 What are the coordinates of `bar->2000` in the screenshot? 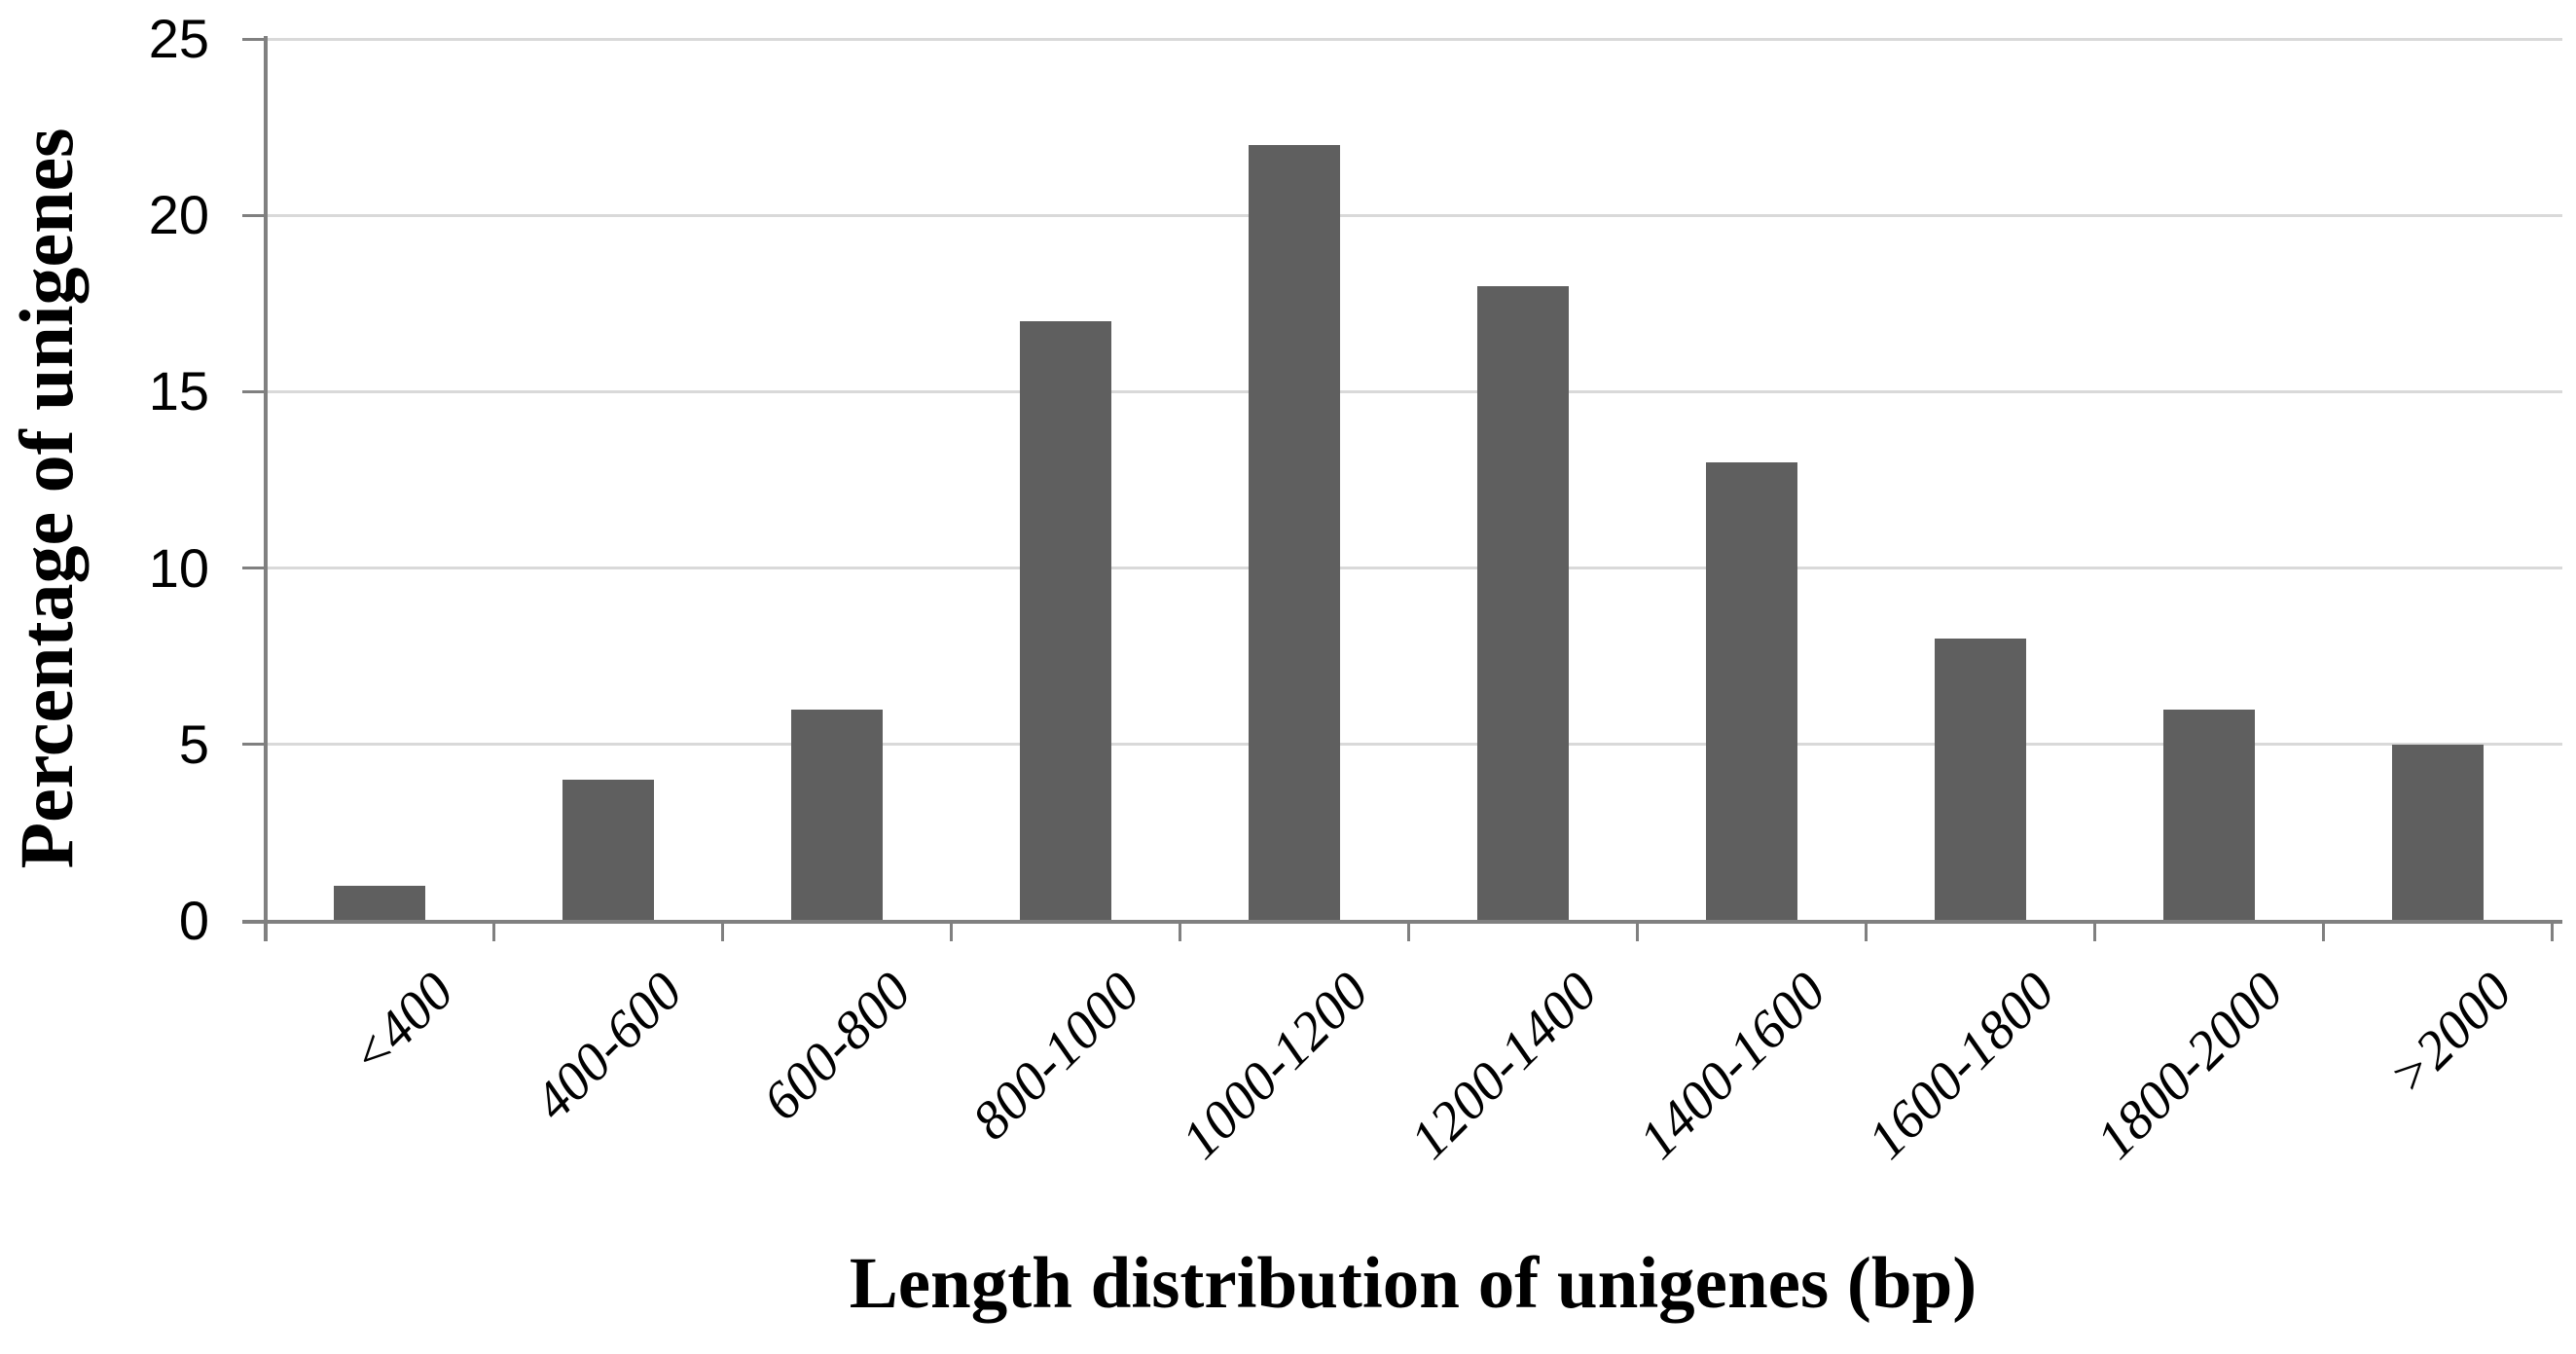 It's located at (2438, 833).